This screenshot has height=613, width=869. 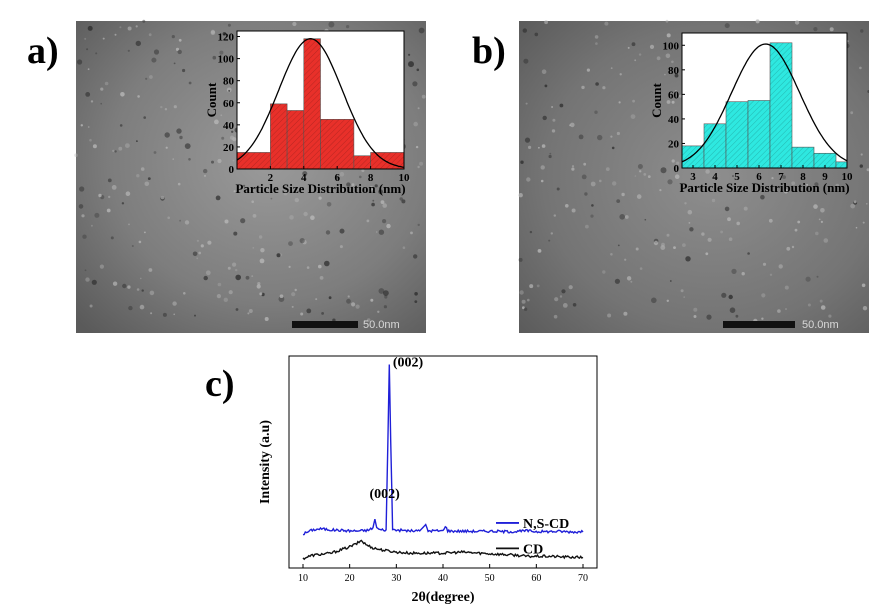 I want to click on gaussian-fit-curve, so click(x=764, y=103).